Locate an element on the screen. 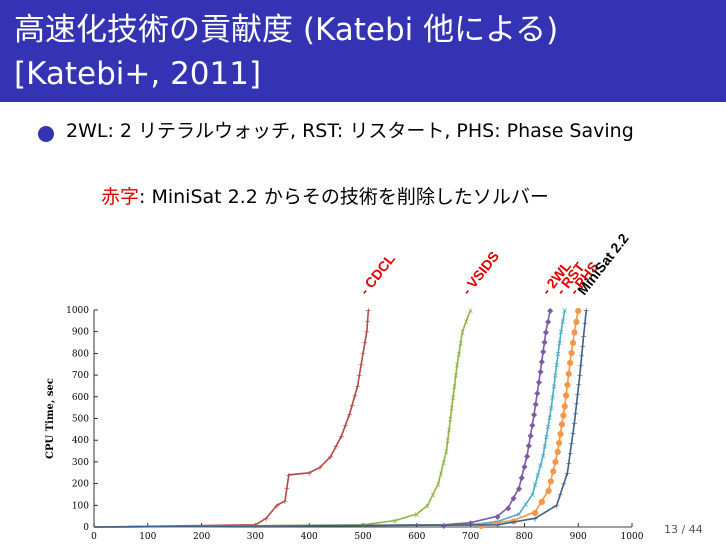 Image resolution: width=726 pixels, height=544 pixels. x-tick-label: 300 is located at coordinates (255, 537).